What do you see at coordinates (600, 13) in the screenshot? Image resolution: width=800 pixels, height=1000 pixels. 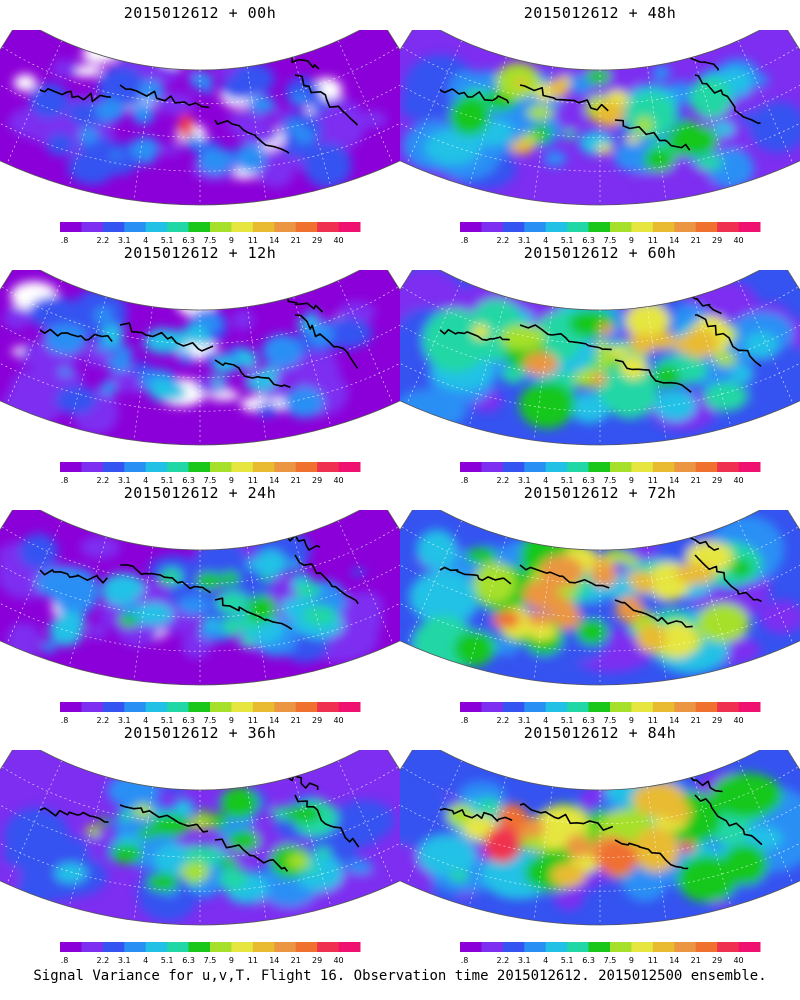 I see `panel-title: 2015012612 + 48h` at bounding box center [600, 13].